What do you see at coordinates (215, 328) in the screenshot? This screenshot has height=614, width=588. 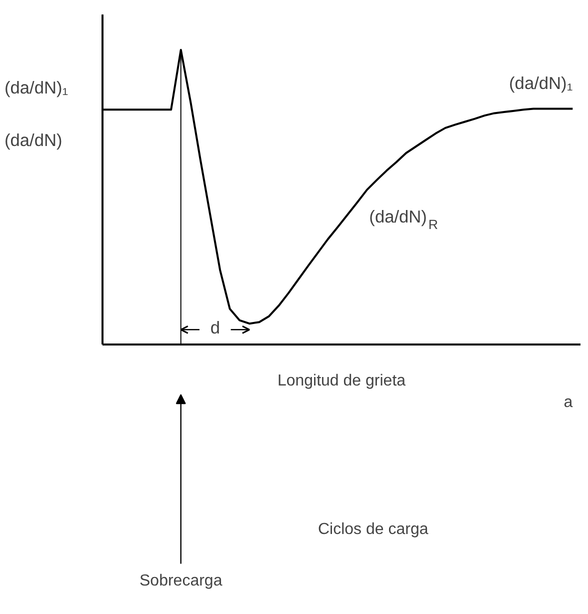 I see `annotation: d` at bounding box center [215, 328].